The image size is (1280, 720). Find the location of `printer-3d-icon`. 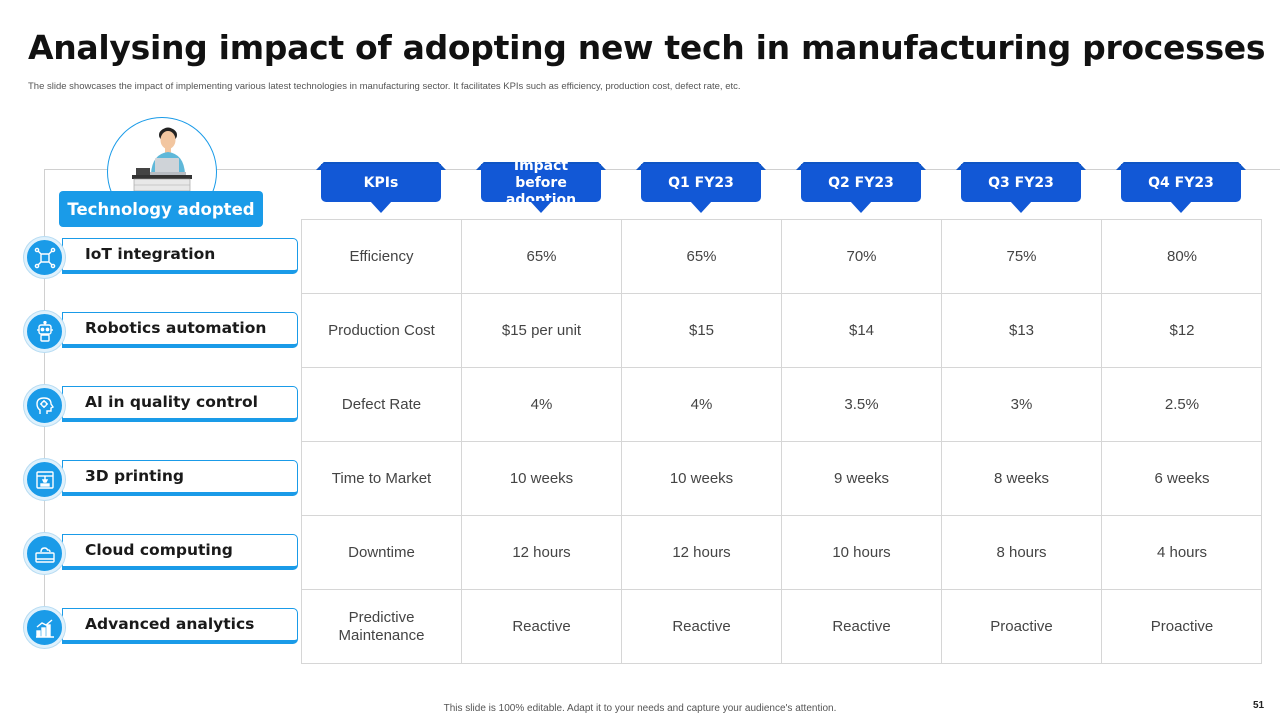

printer-3d-icon is located at coordinates (44, 479).